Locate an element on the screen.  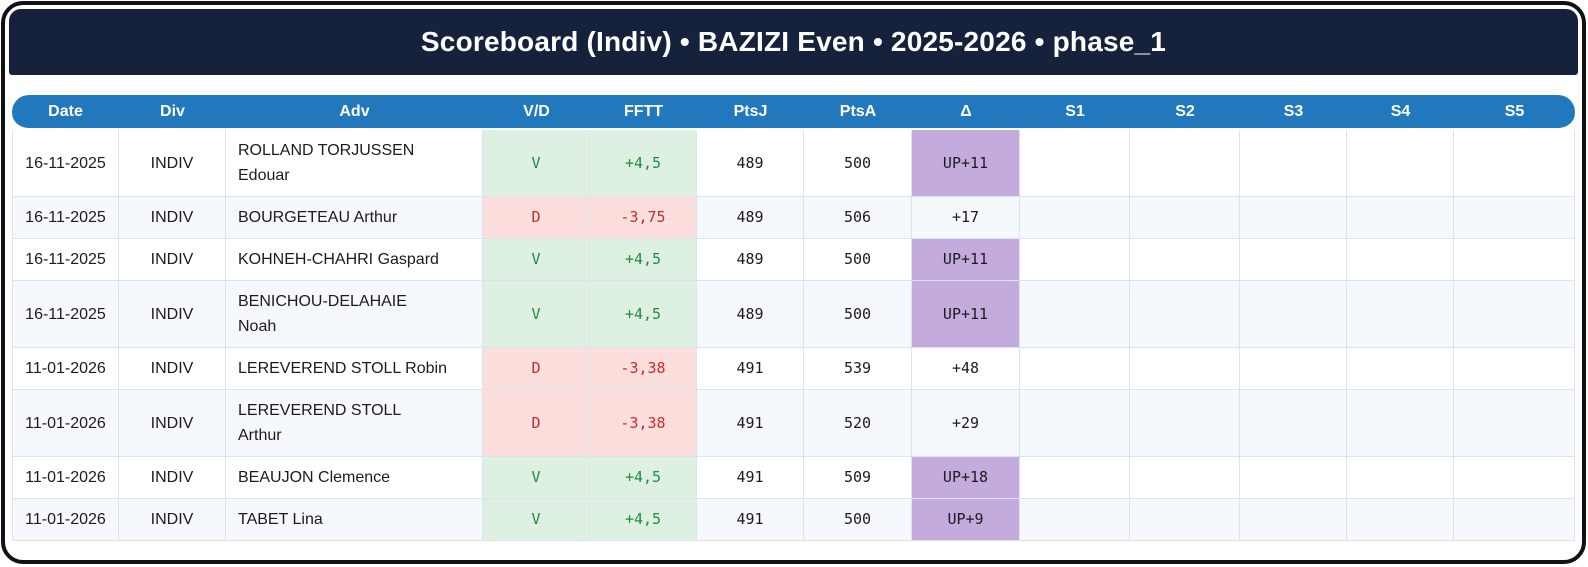
cell-adv: LEREVEREND STOLL Robin is located at coordinates (354, 369).